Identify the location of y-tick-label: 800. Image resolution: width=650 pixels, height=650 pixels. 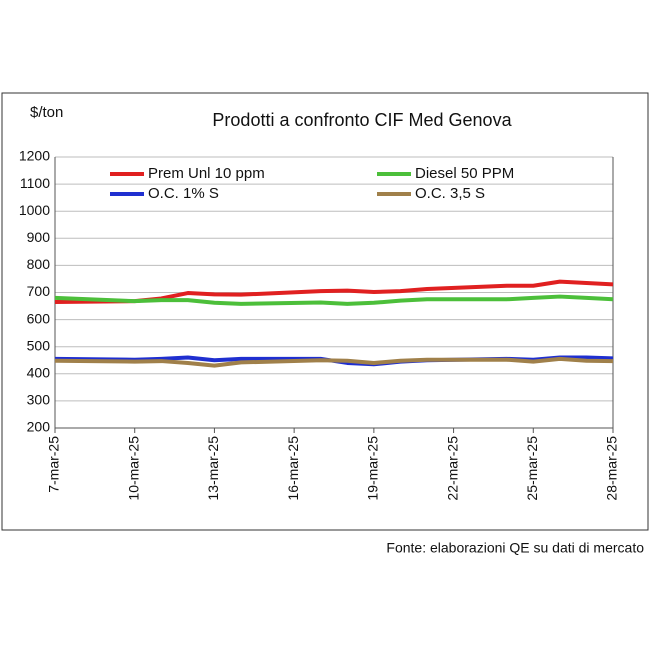
(39, 264).